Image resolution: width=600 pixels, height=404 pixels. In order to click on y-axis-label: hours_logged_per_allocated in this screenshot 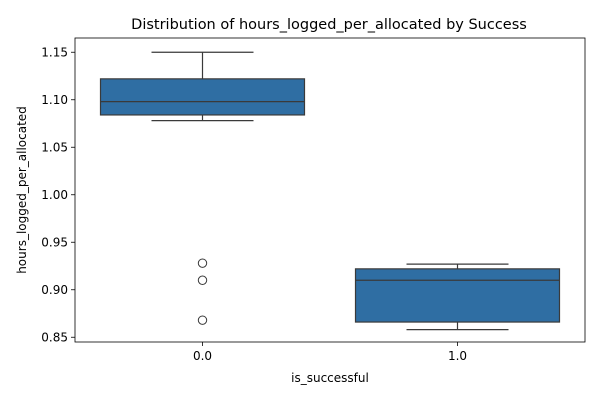, I will do `click(22, 190)`.